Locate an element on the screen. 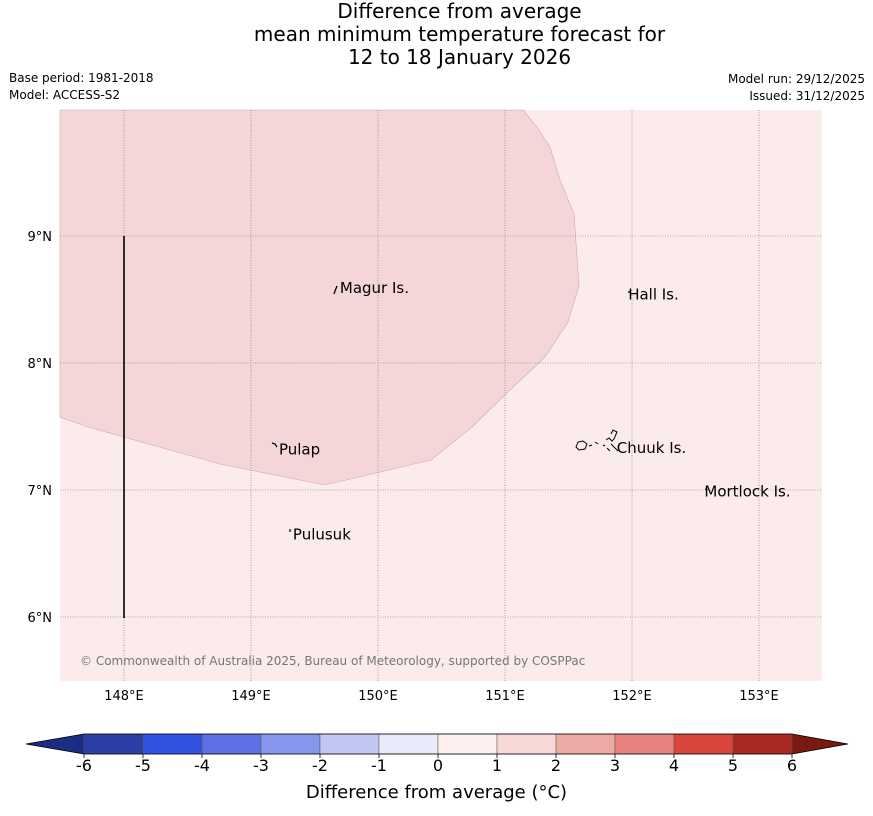 This screenshot has height=816, width=873. model-name: Model: ACCESS-S2 is located at coordinates (65, 95).